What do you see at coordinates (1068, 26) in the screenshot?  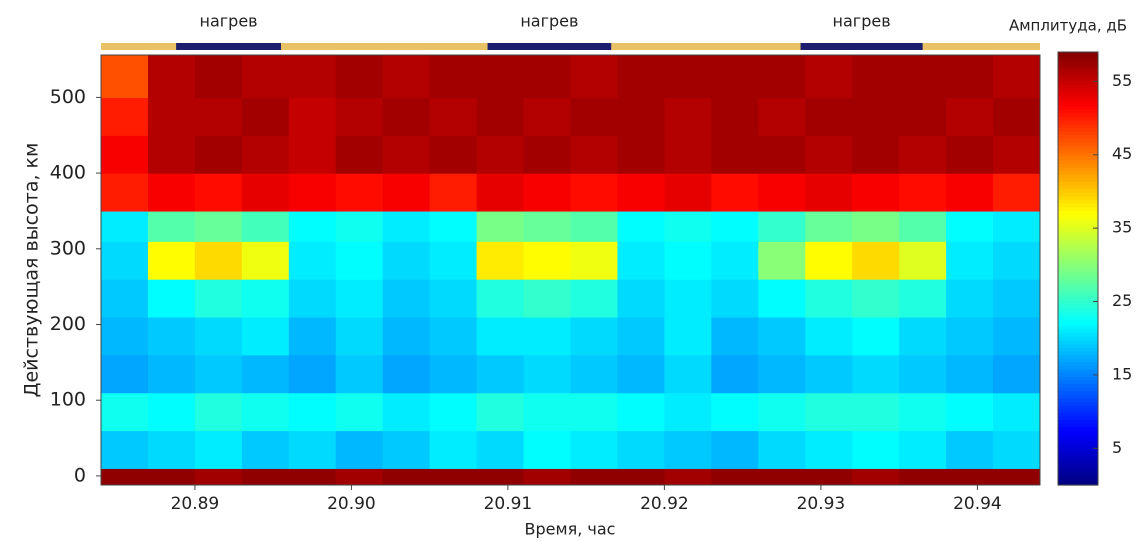 I see `colorbar-label: Амплитуда, дБ` at bounding box center [1068, 26].